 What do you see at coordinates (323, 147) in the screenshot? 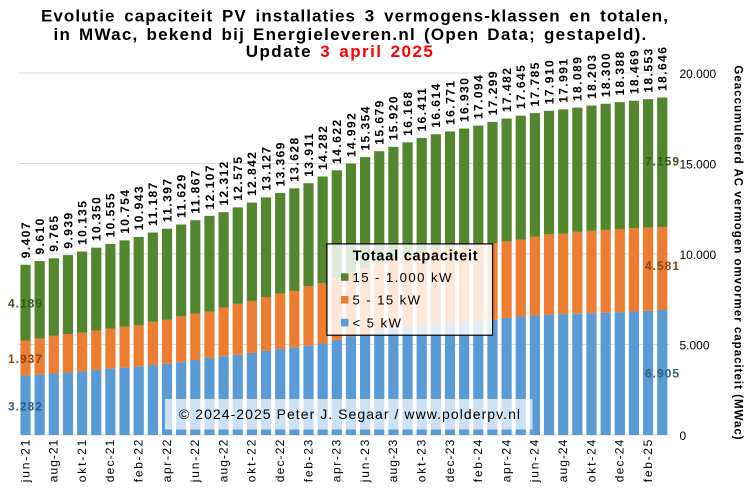
I see `svg-text: 14.282` at bounding box center [323, 147].